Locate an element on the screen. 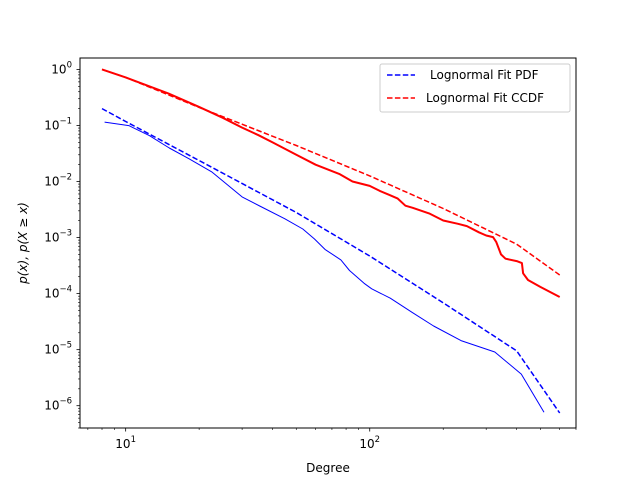 Image resolution: width=640 pixels, height=480 pixels. x-tick-label: 10² is located at coordinates (369, 443).